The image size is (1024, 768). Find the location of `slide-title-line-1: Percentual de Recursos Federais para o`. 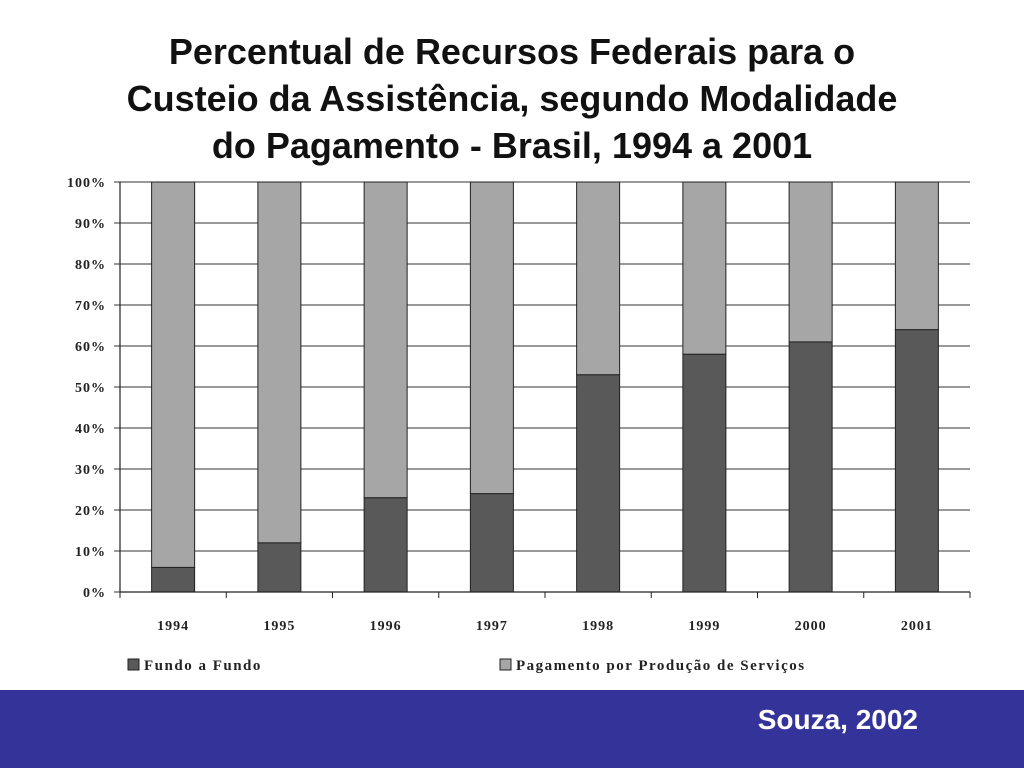

slide-title-line-1: Percentual de Recursos Federais para o is located at coordinates (512, 51).